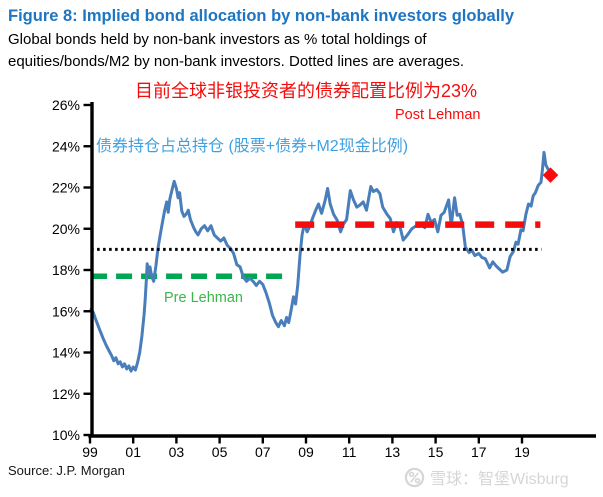 This screenshot has height=497, width=603. I want to click on watermark: 雪球：智堡Wisburg, so click(486, 477).